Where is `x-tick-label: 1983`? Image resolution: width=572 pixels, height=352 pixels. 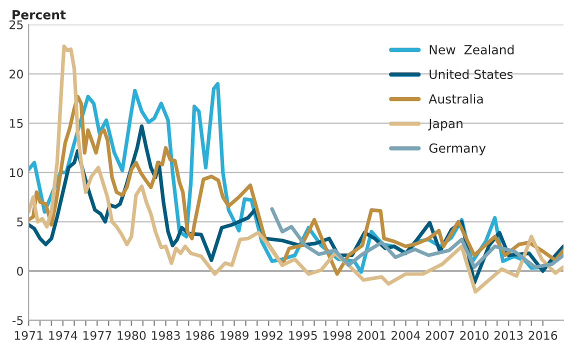 x-tick-label: 1983 is located at coordinates (166, 335).